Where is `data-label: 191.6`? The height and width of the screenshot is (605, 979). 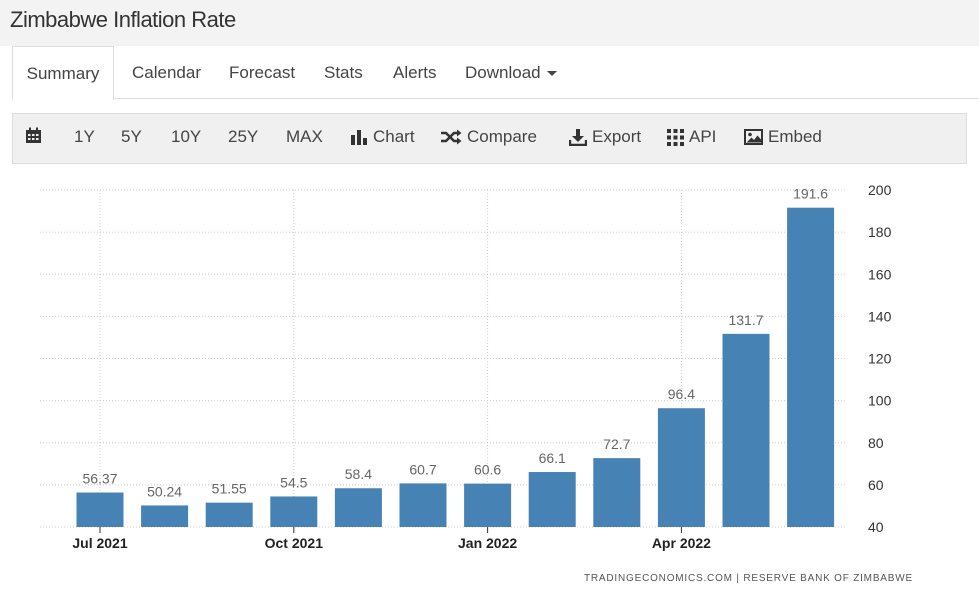
data-label: 191.6 is located at coordinates (810, 194).